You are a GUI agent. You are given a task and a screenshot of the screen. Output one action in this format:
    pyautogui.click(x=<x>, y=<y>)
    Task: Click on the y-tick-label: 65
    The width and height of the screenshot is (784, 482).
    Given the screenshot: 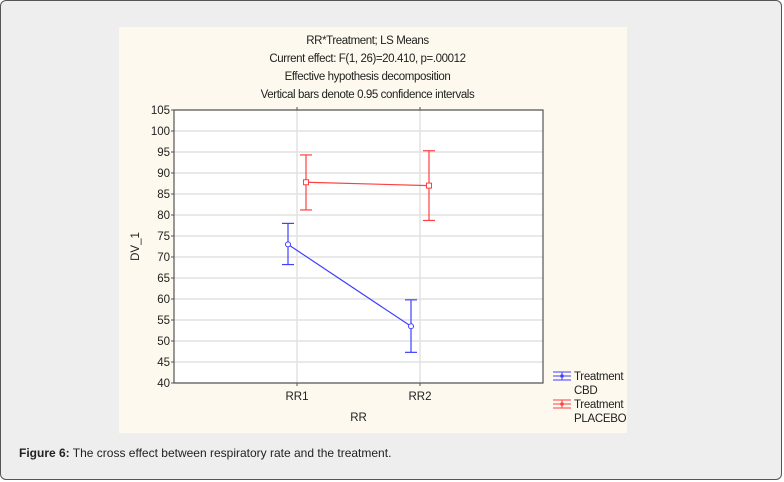 What is the action you would take?
    pyautogui.click(x=163, y=279)
    